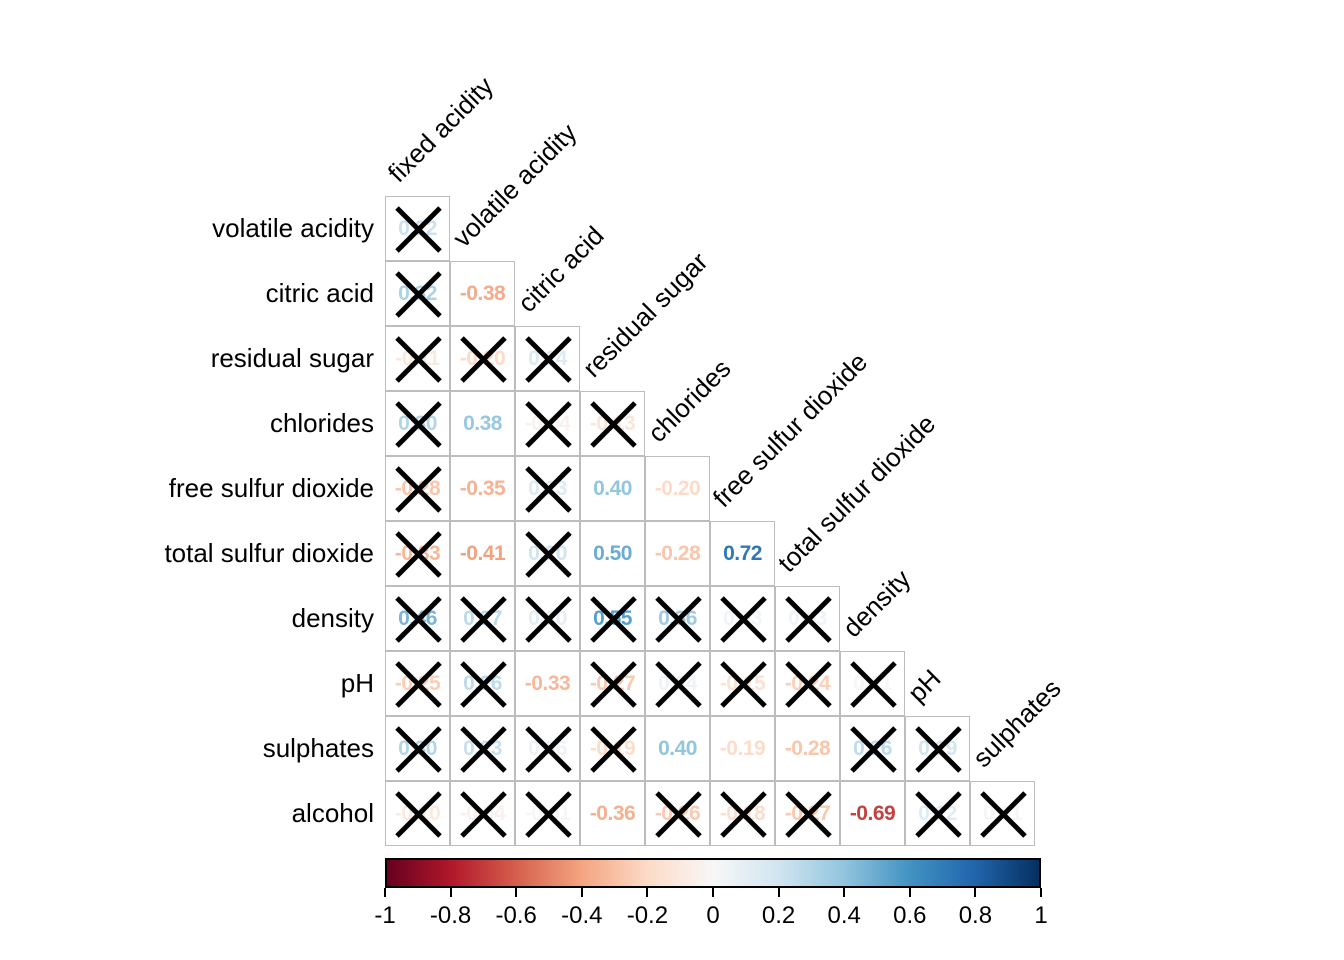 This screenshot has height=960, width=1344. What do you see at coordinates (482, 553) in the screenshot?
I see `matrix-cell-total-sulfur-dioxide-vs-volatile-acidity: -0.41` at bounding box center [482, 553].